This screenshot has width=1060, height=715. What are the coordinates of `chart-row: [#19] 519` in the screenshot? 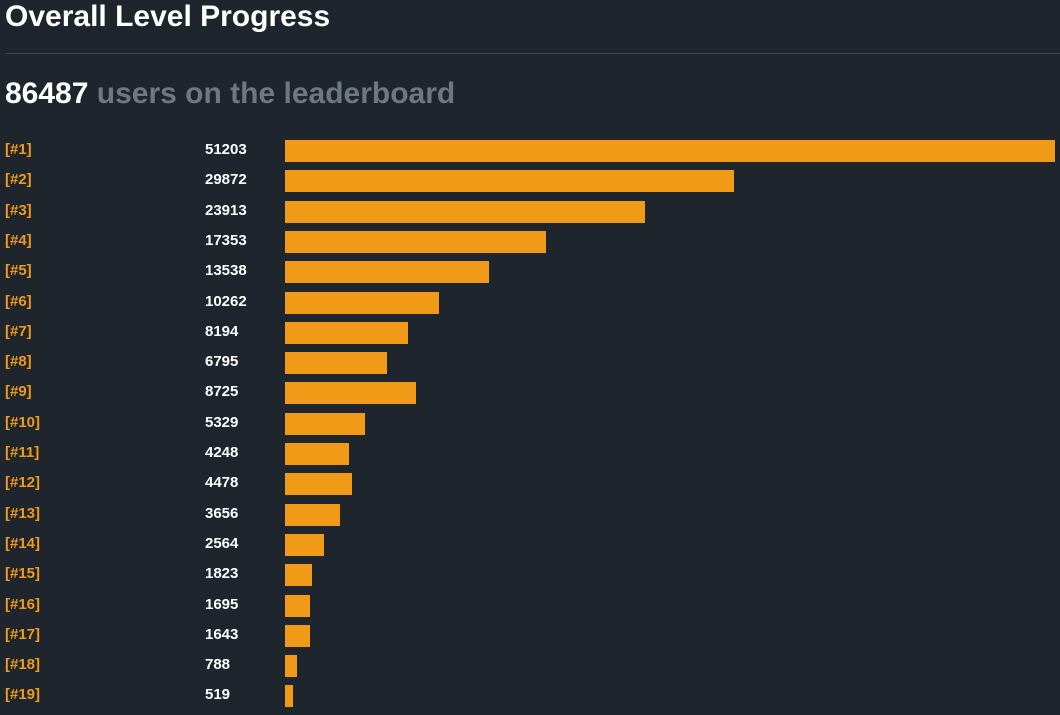 It's located at (530, 696).